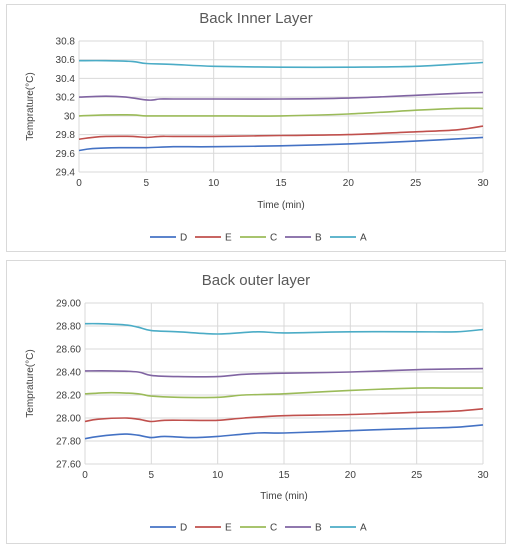 Image resolution: width=514 pixels, height=550 pixels. Describe the element at coordinates (66, 79) in the screenshot. I see `y-tick-label: 30.4` at that location.